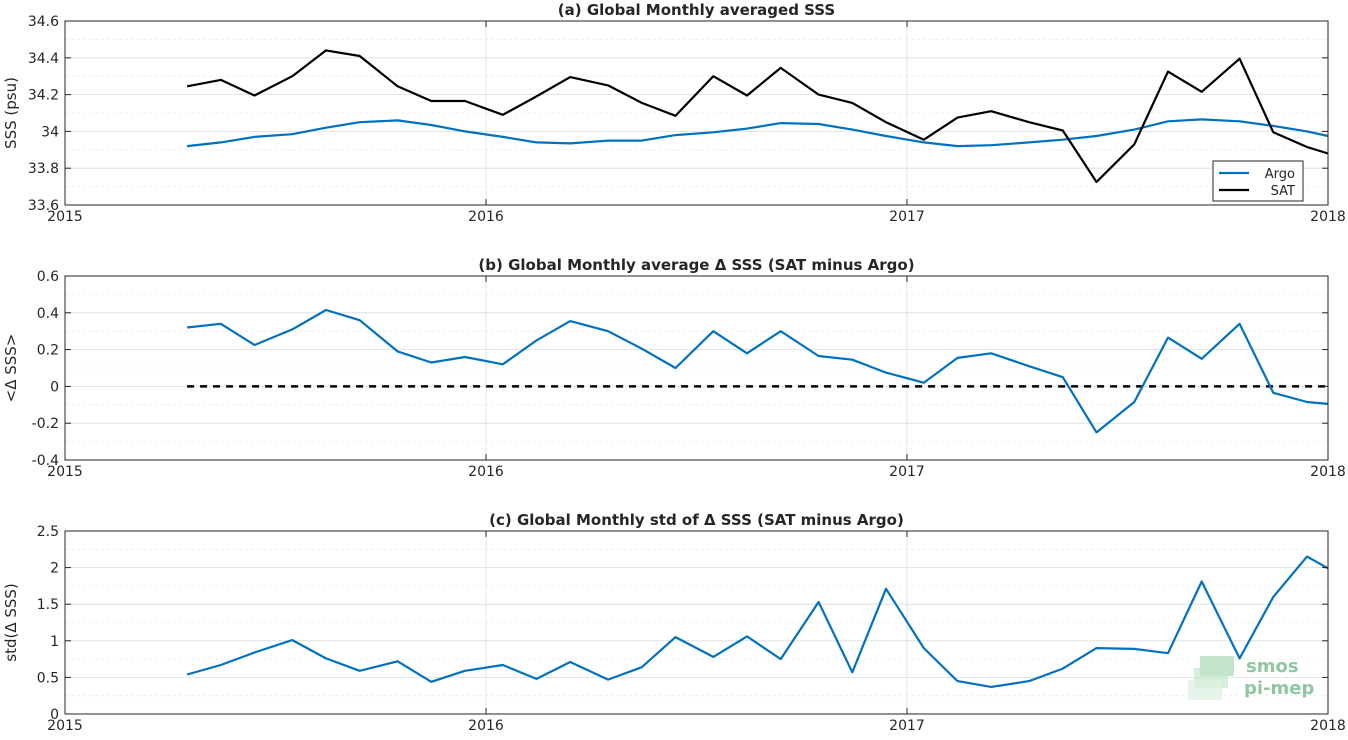 The width and height of the screenshot is (1348, 740). Describe the element at coordinates (43, 206) in the screenshot. I see `y-tick-label: 33.6` at that location.